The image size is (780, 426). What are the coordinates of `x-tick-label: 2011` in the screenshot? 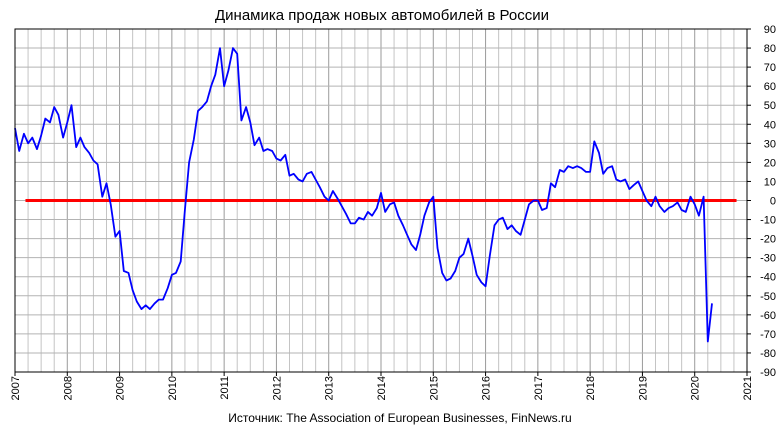 It's located at (225, 388).